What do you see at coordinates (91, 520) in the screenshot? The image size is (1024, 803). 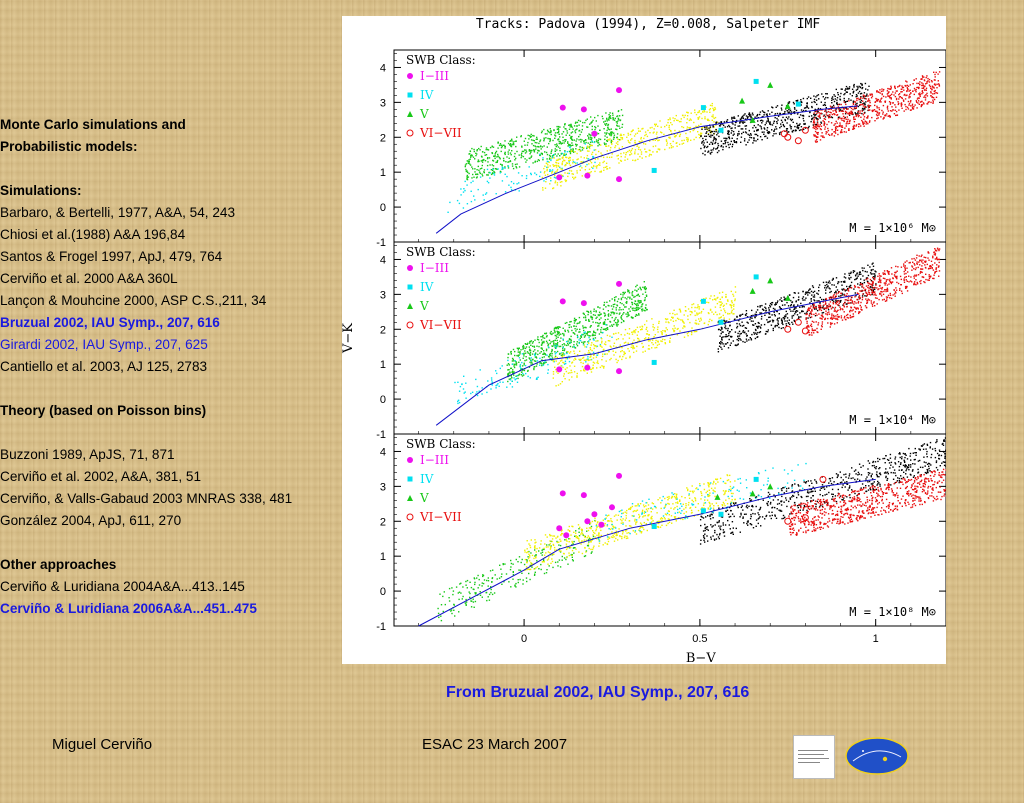 I see `reference-item: González 2004, ApJ, 611, 270` at bounding box center [91, 520].